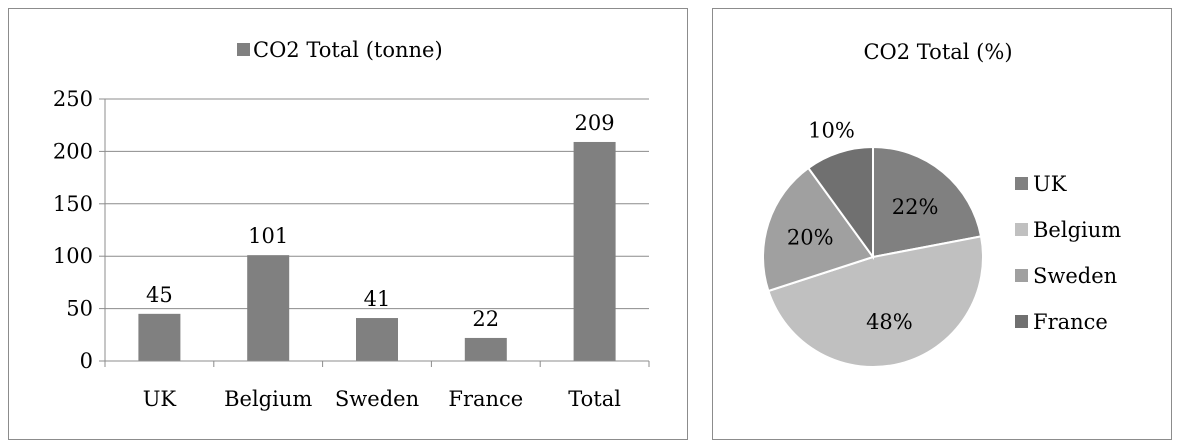 The height and width of the screenshot is (447, 1179). What do you see at coordinates (73, 99) in the screenshot?
I see `y-tick-label: 250` at bounding box center [73, 99].